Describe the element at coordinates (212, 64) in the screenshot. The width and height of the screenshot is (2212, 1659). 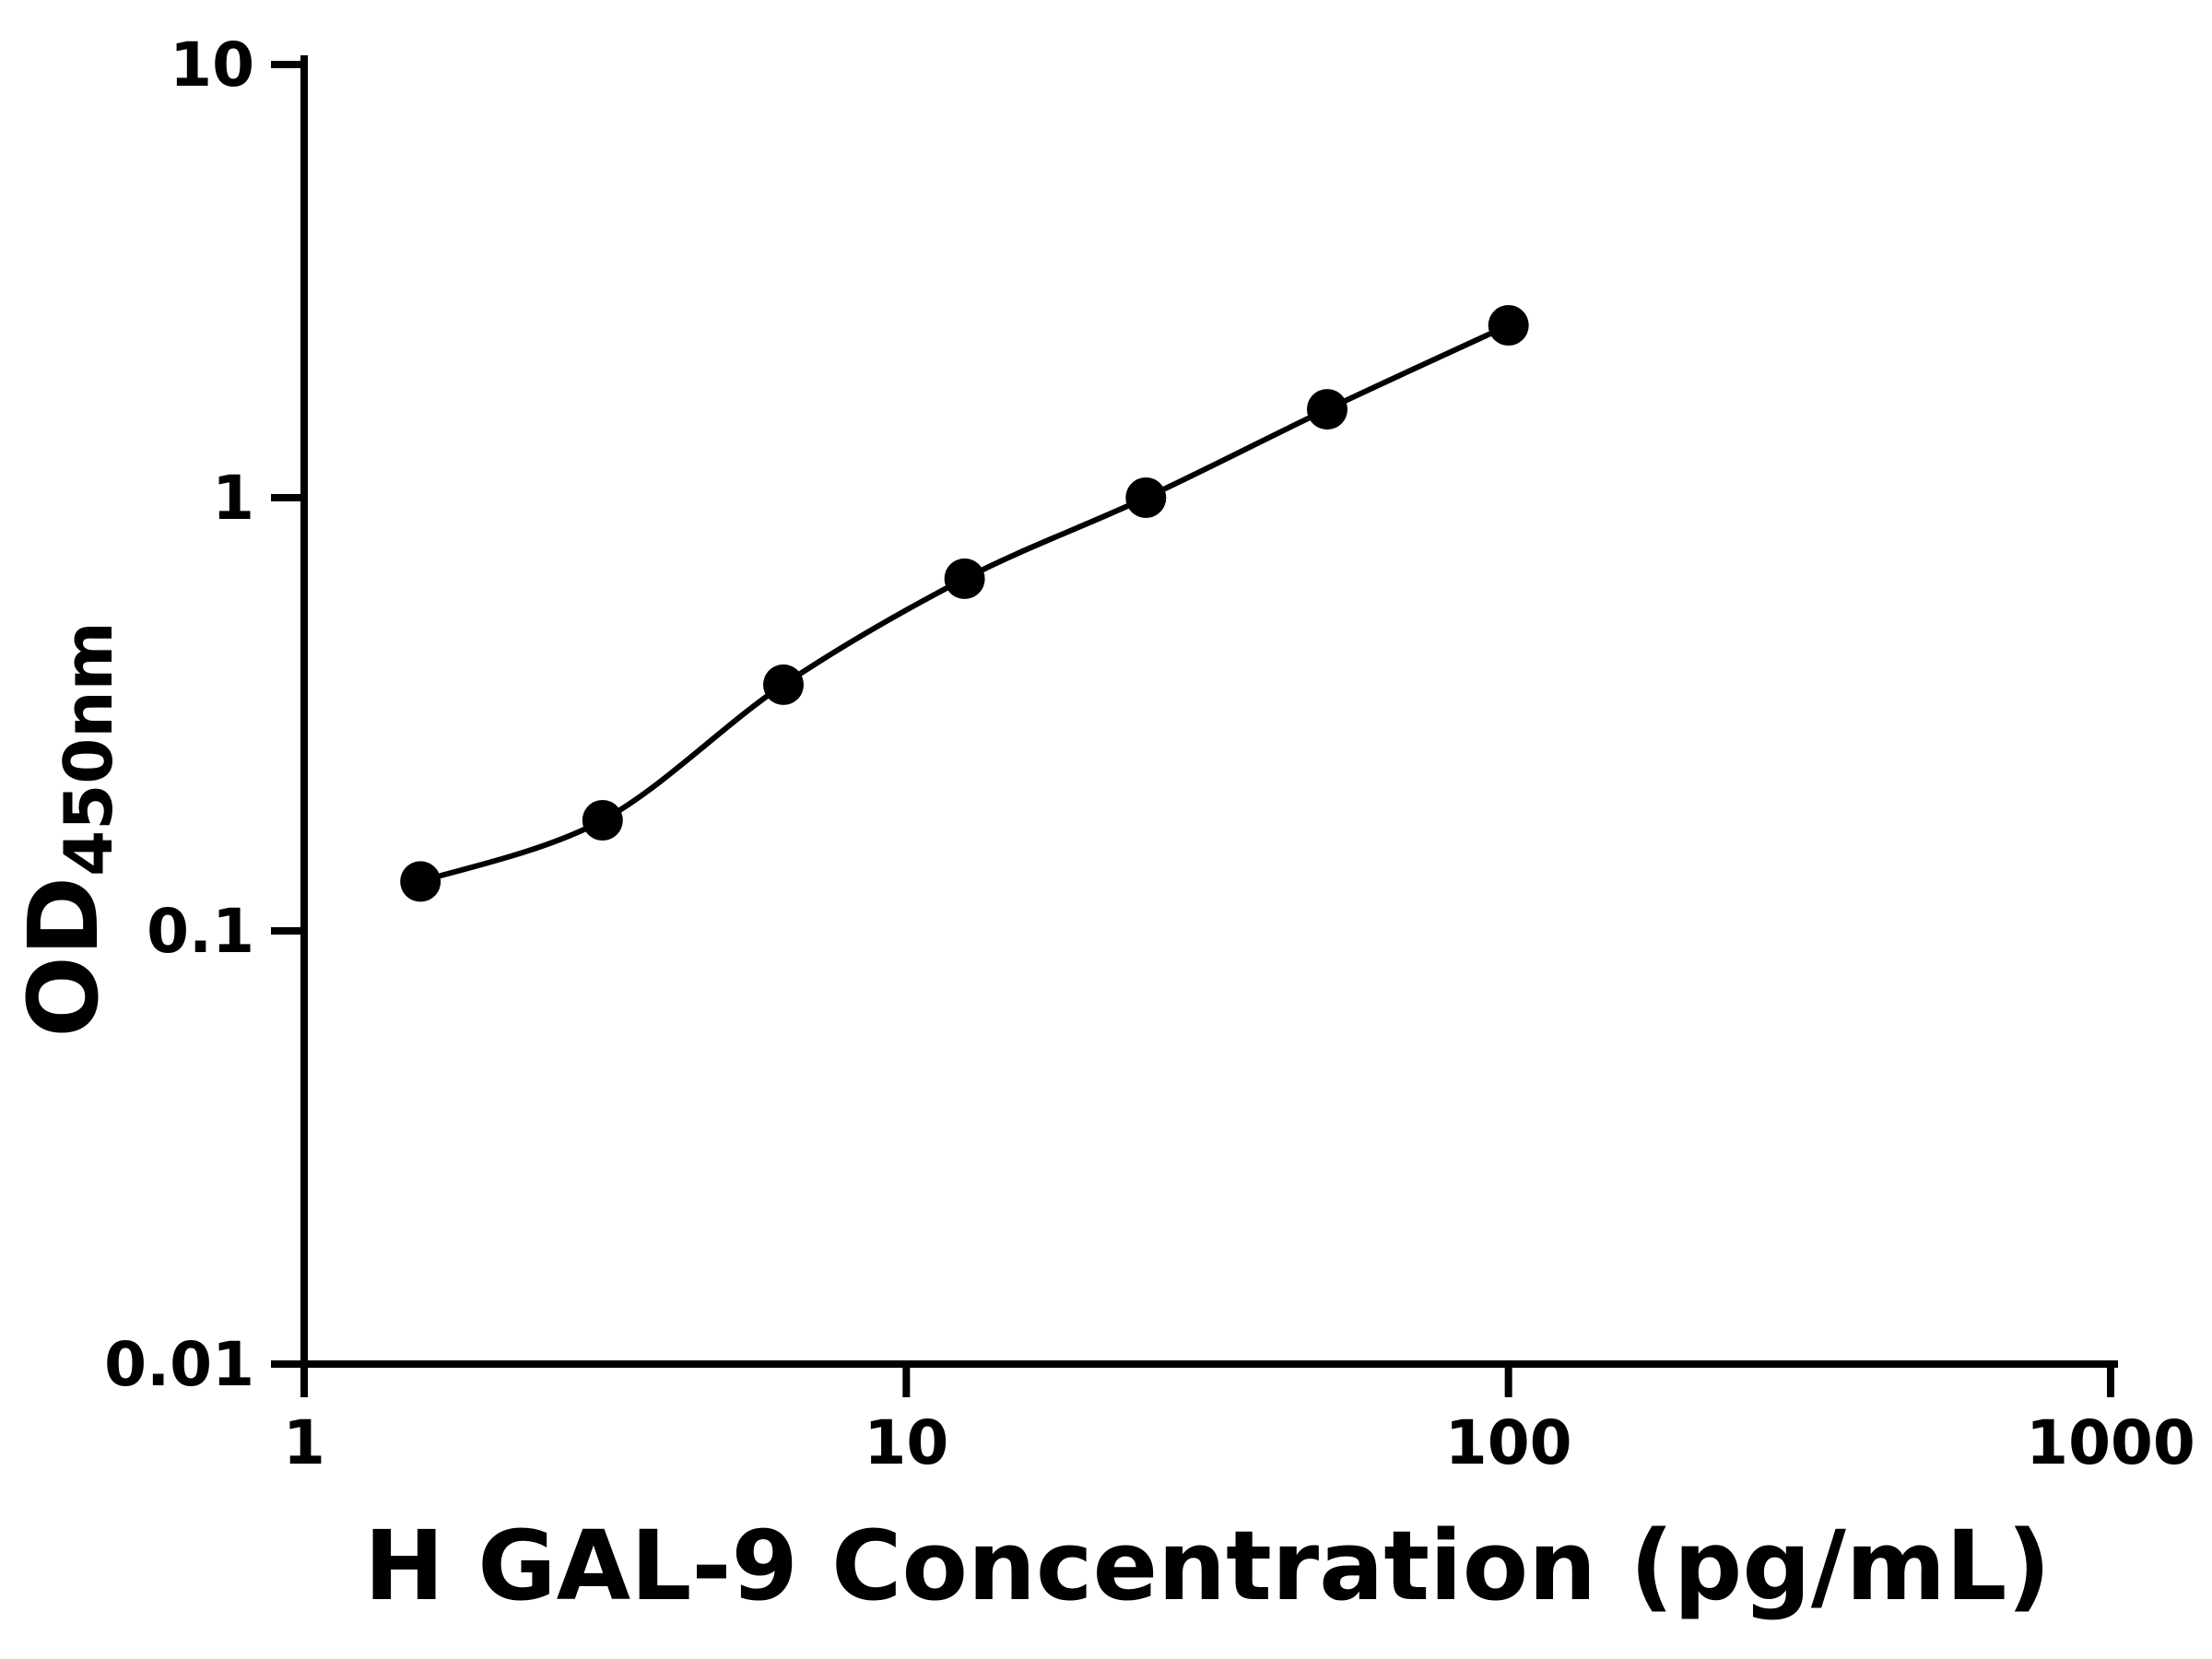
I see `y-tick-label: 10` at that location.